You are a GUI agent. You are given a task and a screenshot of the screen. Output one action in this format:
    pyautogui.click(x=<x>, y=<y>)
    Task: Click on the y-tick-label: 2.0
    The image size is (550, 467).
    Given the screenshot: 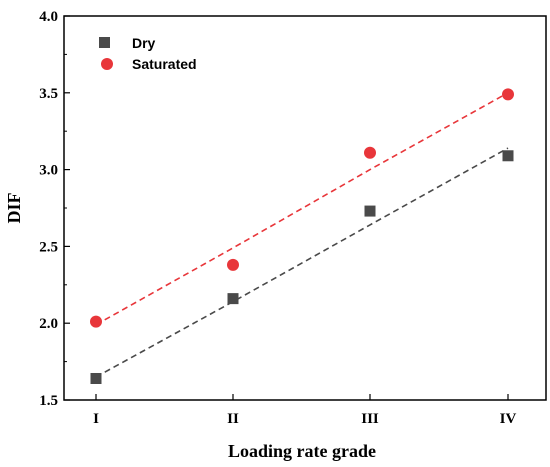 What is the action you would take?
    pyautogui.click(x=48, y=324)
    